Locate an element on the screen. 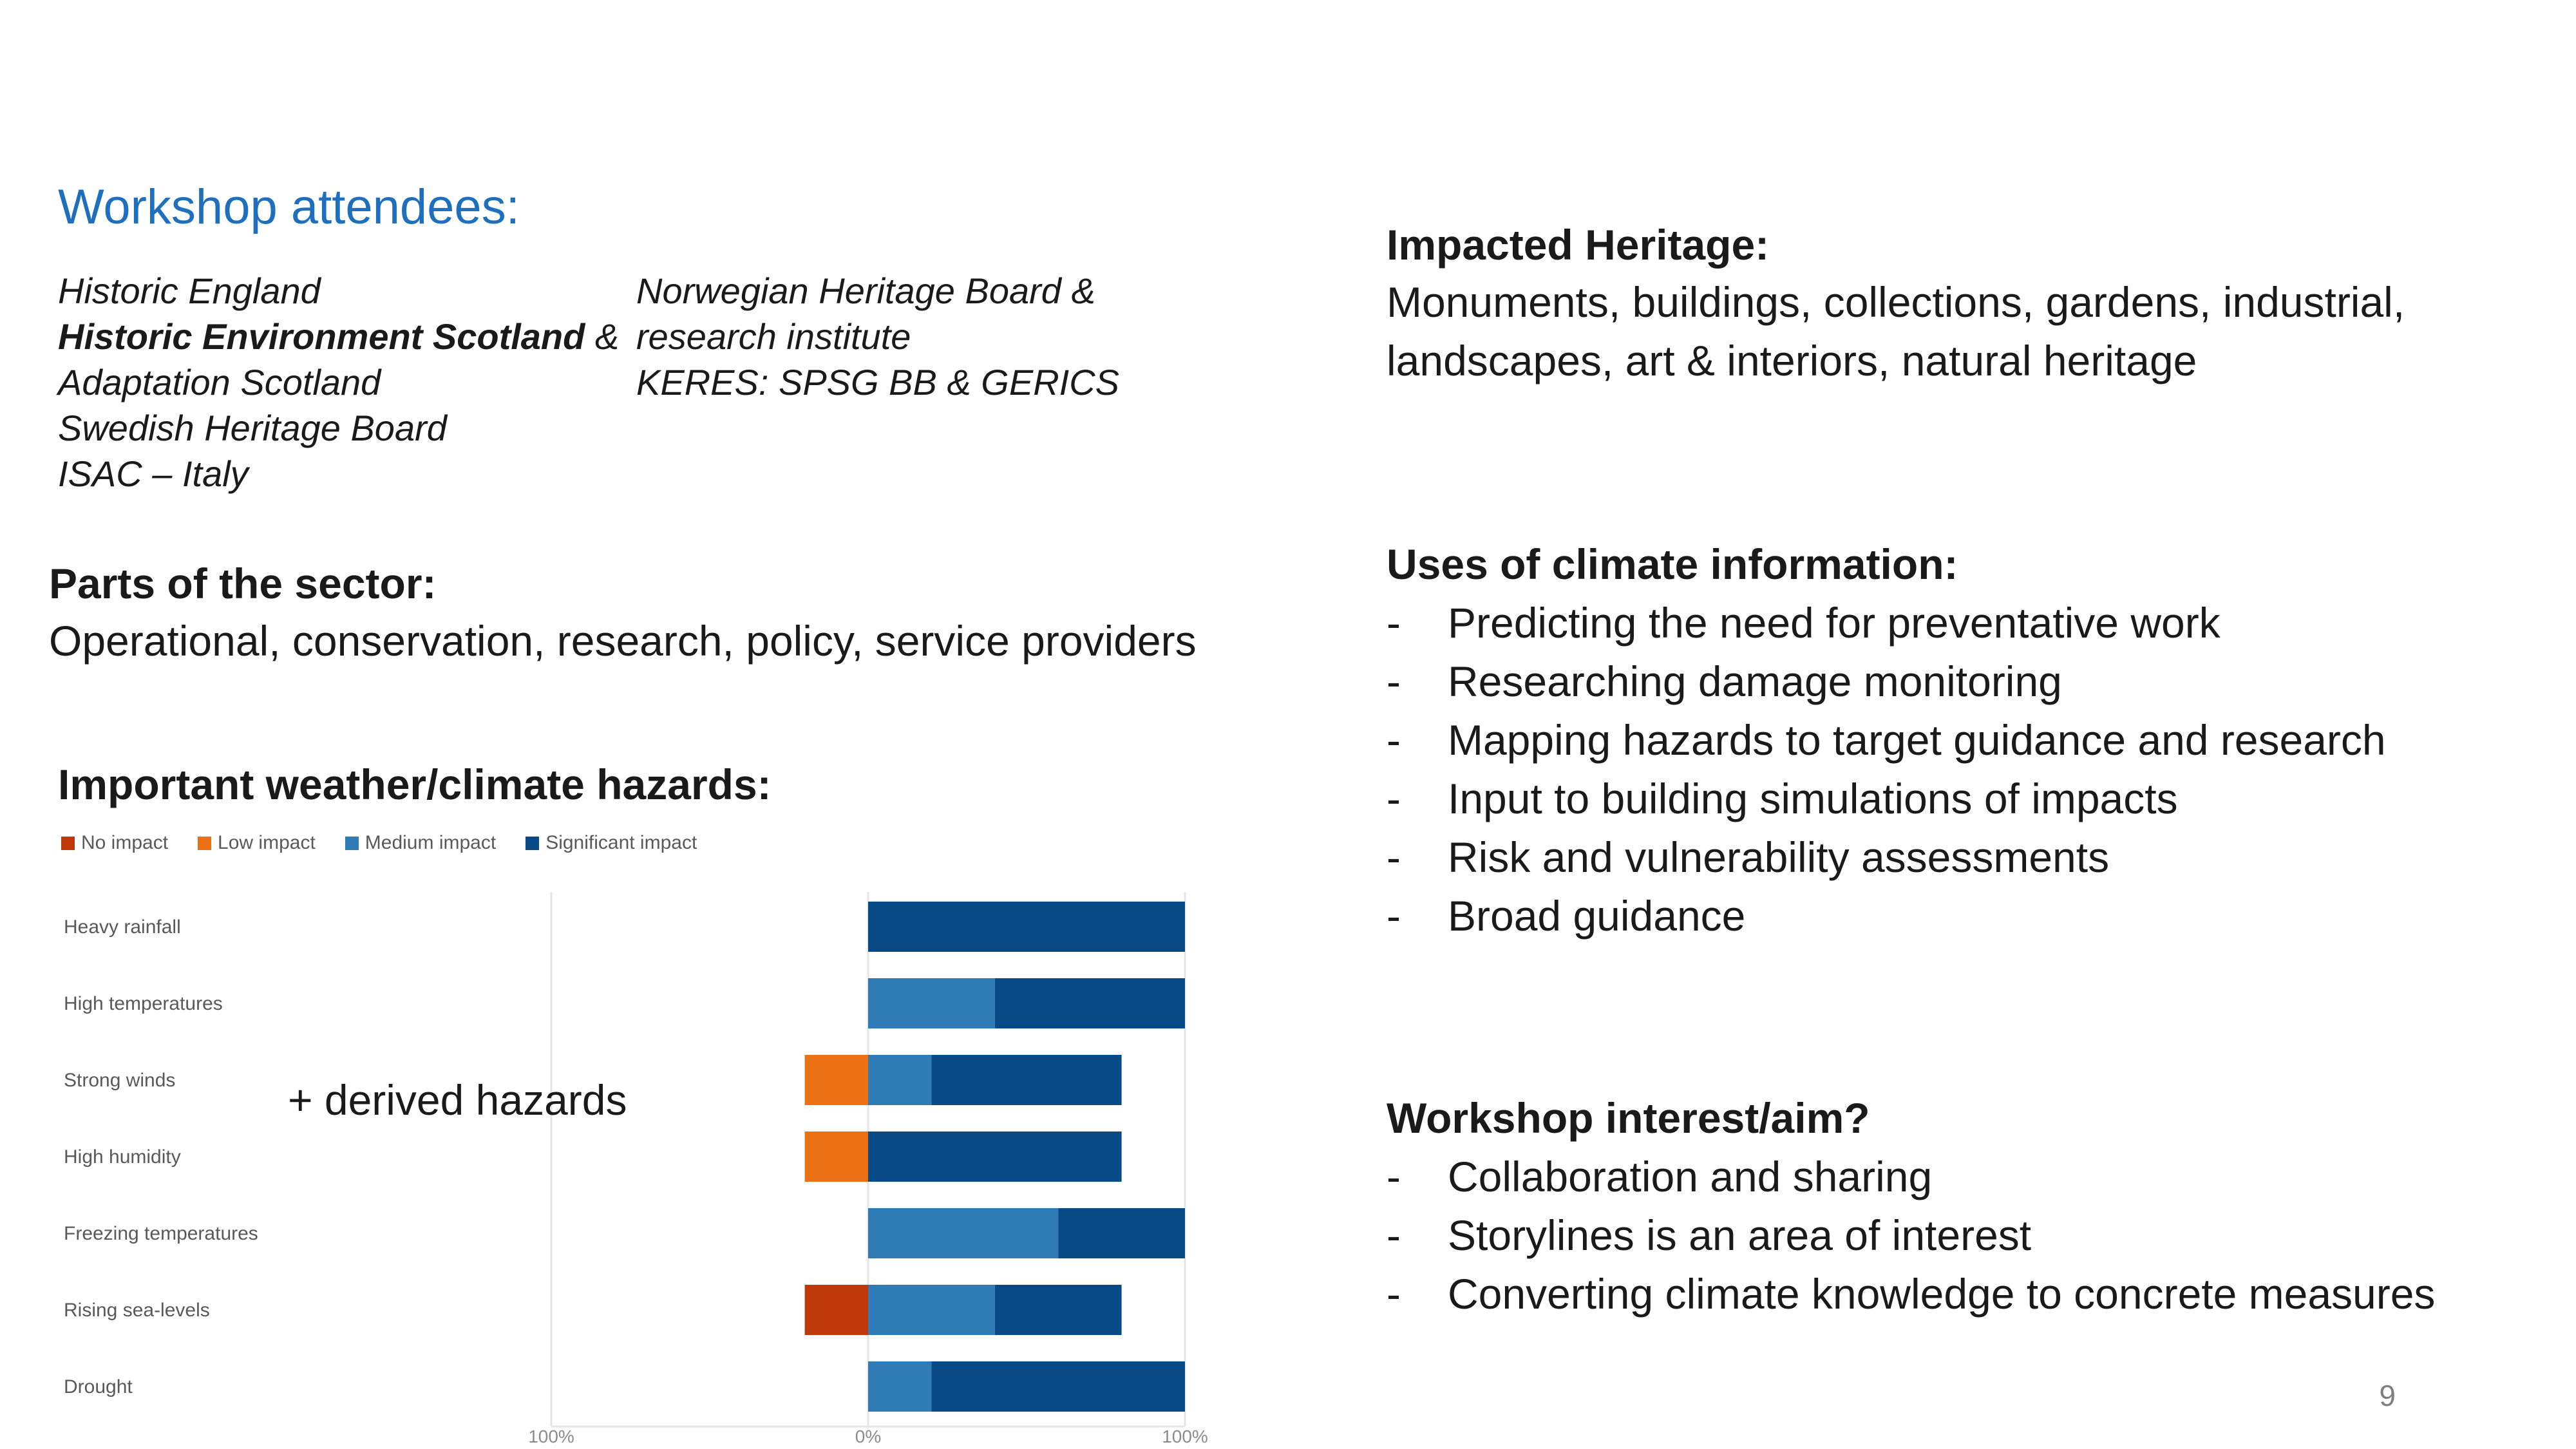 The image size is (2576, 1449). aim-heading: Workshop interest/aim? is located at coordinates (1628, 1118).